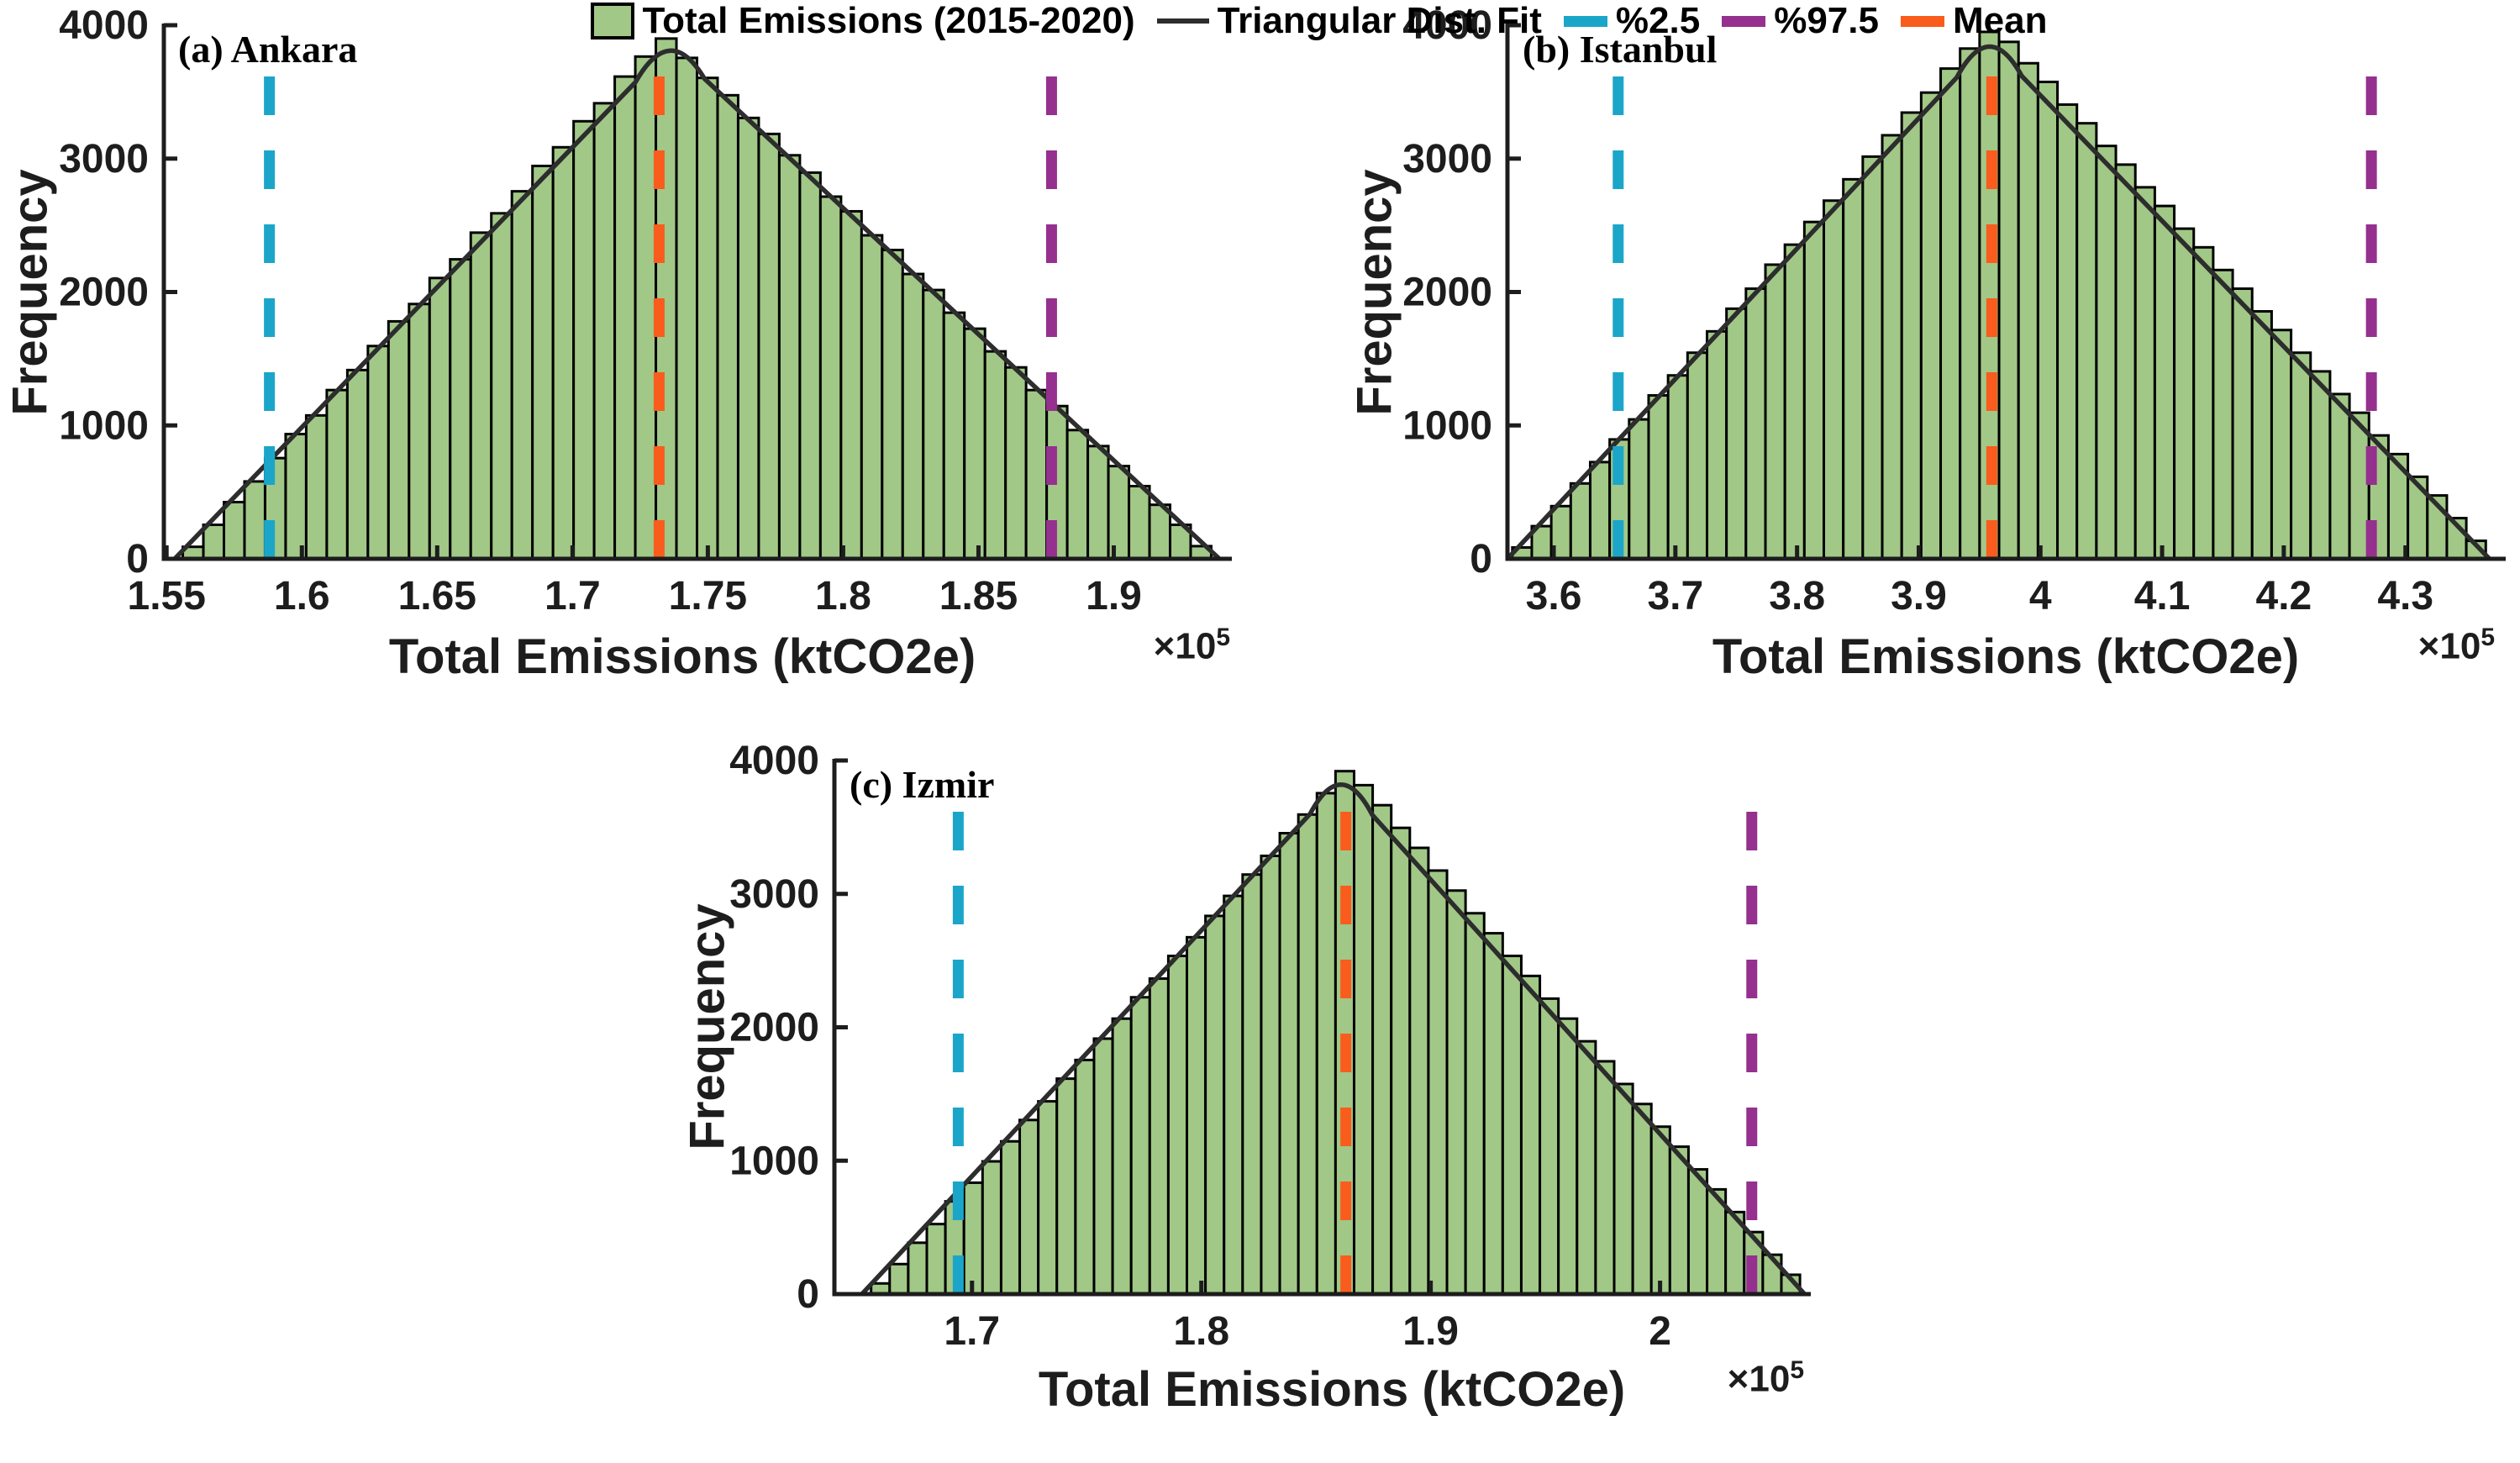 The width and height of the screenshot is (2520, 1463). What do you see at coordinates (1447, 159) in the screenshot?
I see `y-tick-label: 3000` at bounding box center [1447, 159].